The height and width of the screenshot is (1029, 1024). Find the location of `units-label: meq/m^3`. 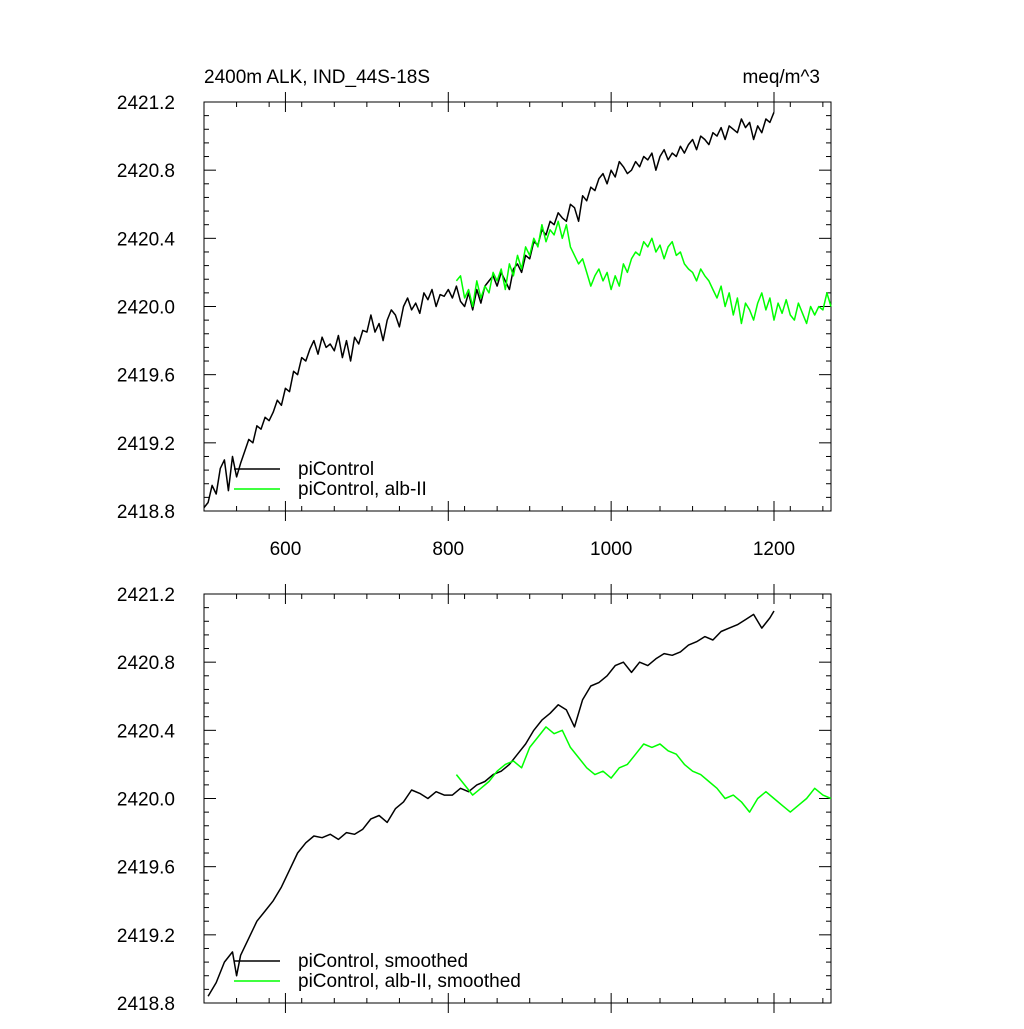

units-label: meq/m^3 is located at coordinates (781, 77).